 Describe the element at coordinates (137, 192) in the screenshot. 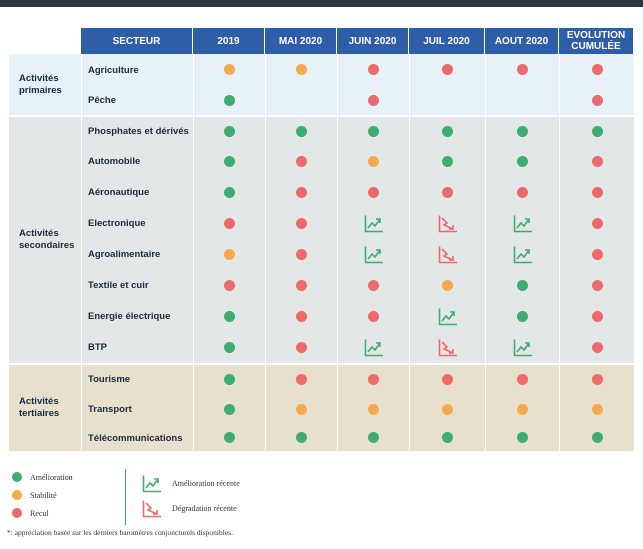

I see `sector-name: Aéronautique` at that location.